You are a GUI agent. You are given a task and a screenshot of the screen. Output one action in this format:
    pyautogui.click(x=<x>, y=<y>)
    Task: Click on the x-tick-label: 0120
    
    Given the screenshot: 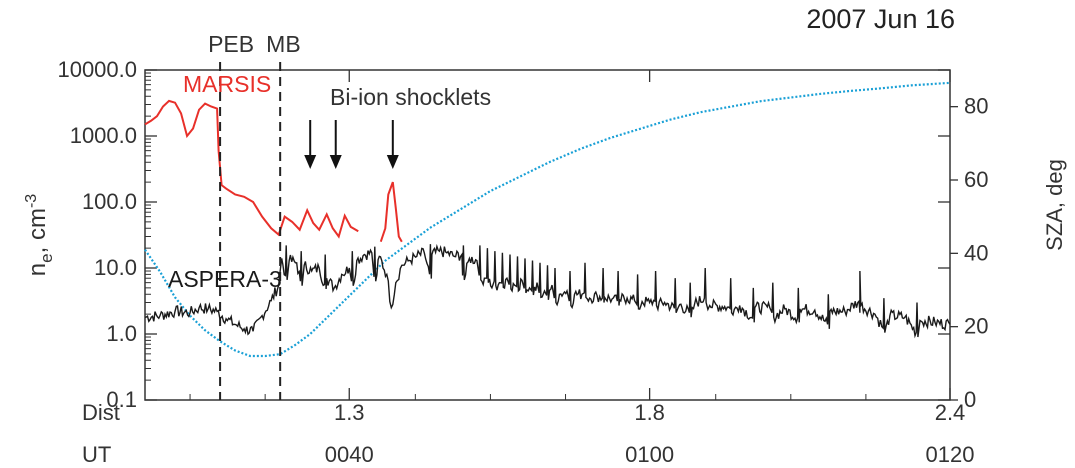 What is the action you would take?
    pyautogui.click(x=950, y=454)
    